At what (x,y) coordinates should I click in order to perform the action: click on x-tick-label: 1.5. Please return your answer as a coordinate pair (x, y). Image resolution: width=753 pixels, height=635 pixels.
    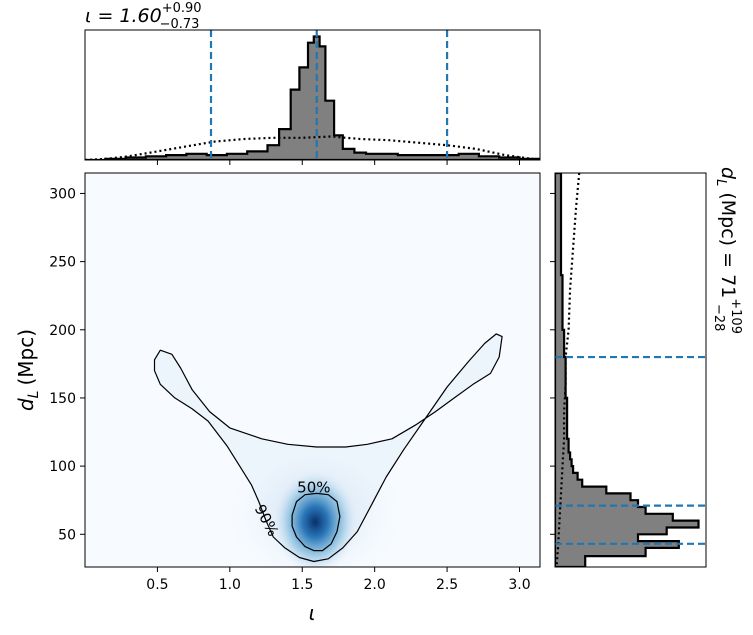
    Looking at the image, I should click on (302, 585).